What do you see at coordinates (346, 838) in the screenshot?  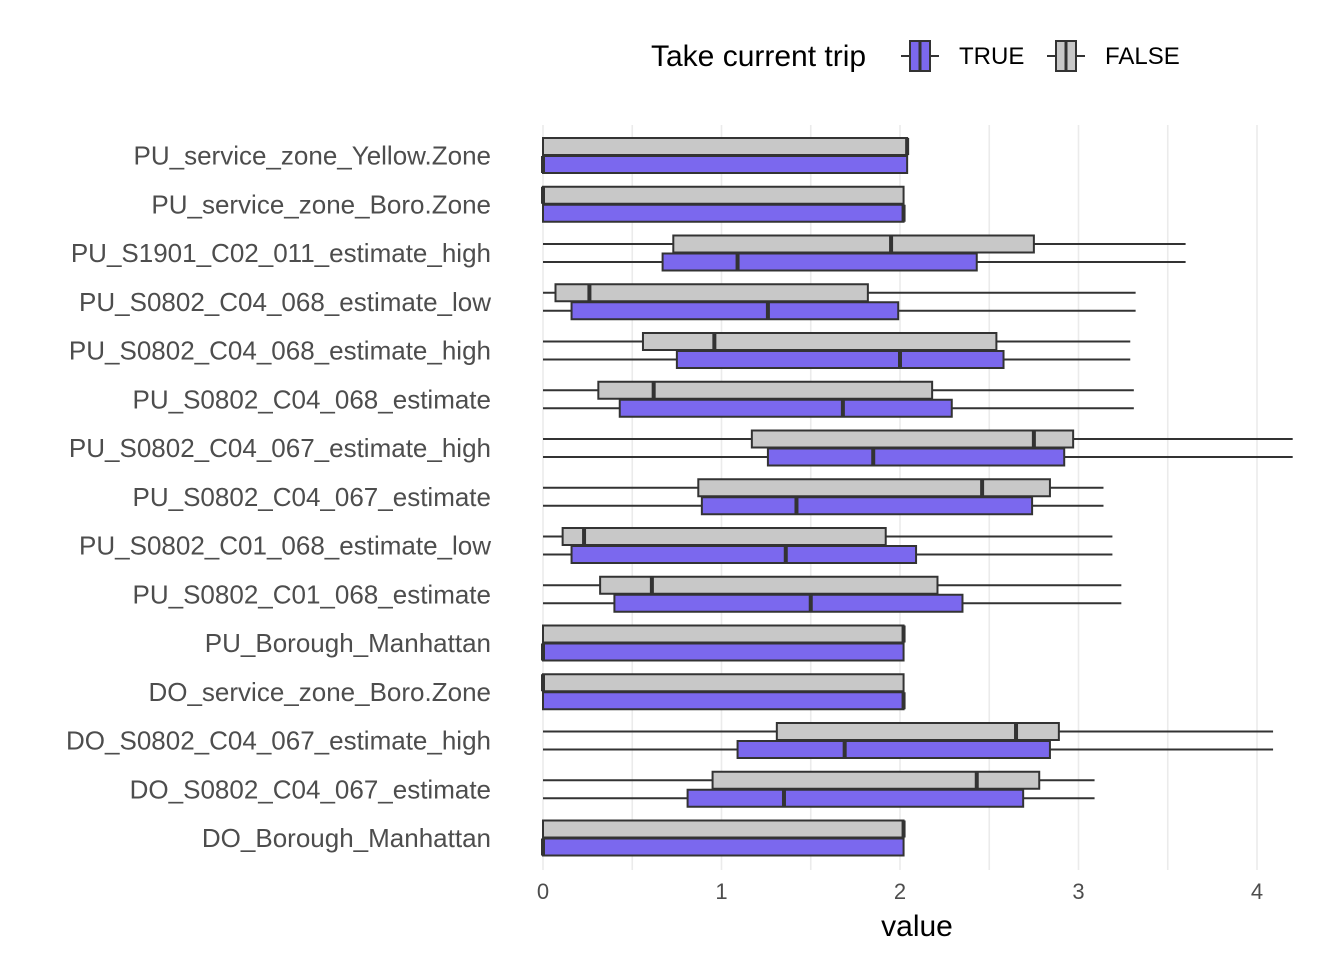 I see `y-category-label: DO_Borough_Manhattan` at bounding box center [346, 838].